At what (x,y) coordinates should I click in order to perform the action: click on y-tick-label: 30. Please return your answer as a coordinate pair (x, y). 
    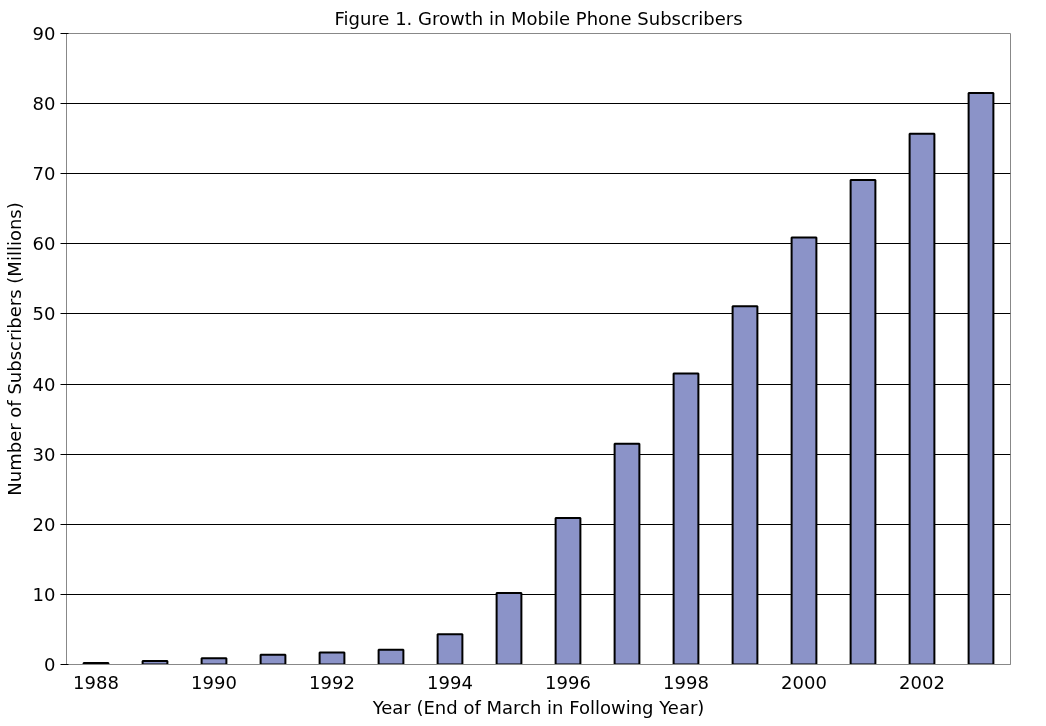
    Looking at the image, I should click on (44, 454).